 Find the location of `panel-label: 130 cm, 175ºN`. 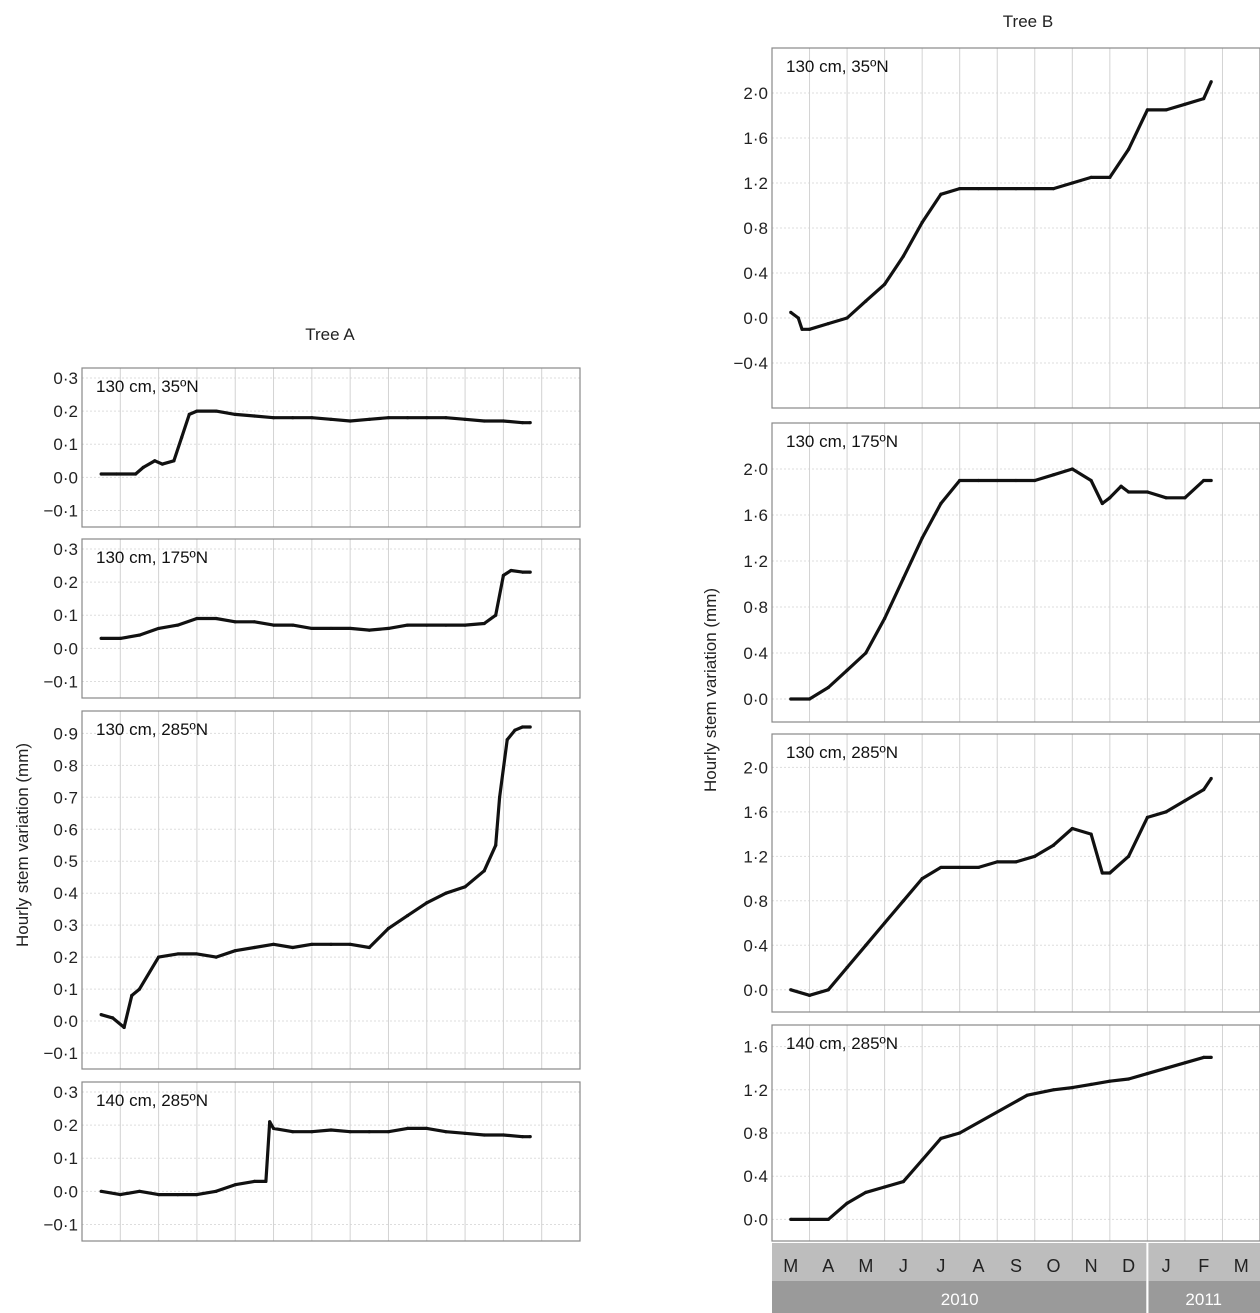

panel-label: 130 cm, 175ºN is located at coordinates (842, 441).